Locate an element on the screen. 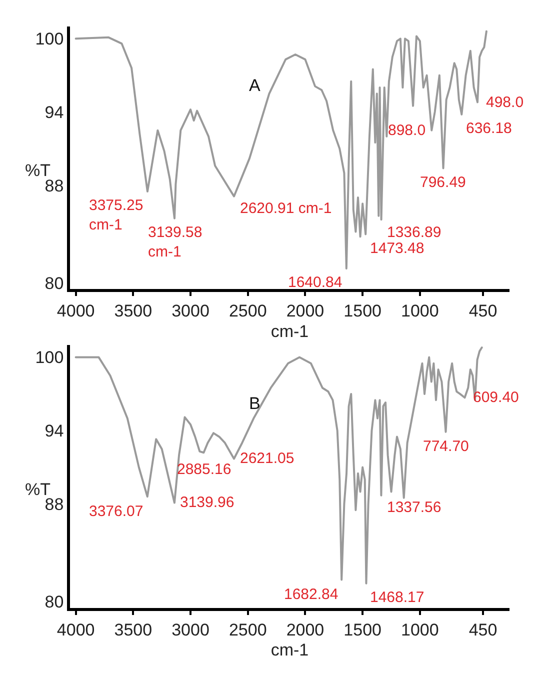 This screenshot has height=681, width=558. annotation: 498.0 is located at coordinates (505, 102).